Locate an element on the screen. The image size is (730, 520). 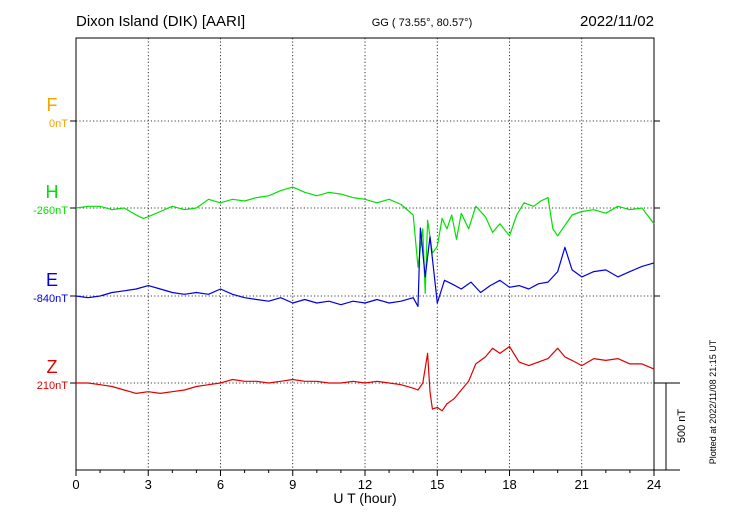
x-tick-label: 15 is located at coordinates (437, 484).